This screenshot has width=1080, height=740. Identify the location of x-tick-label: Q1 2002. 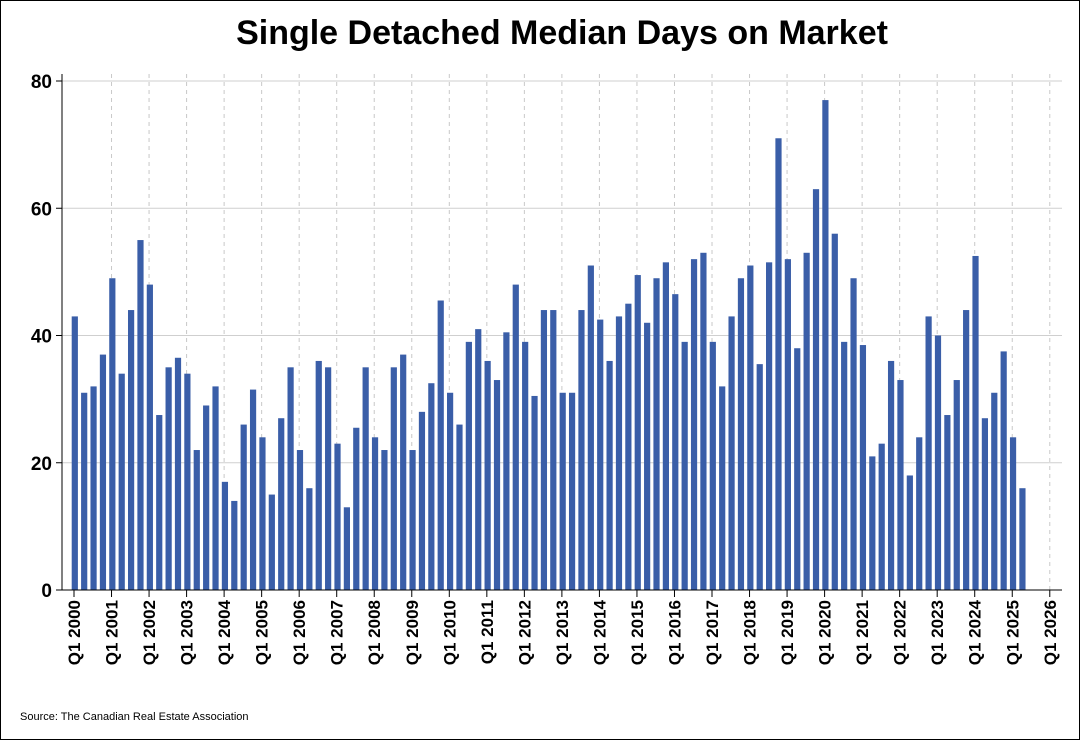
(149, 632).